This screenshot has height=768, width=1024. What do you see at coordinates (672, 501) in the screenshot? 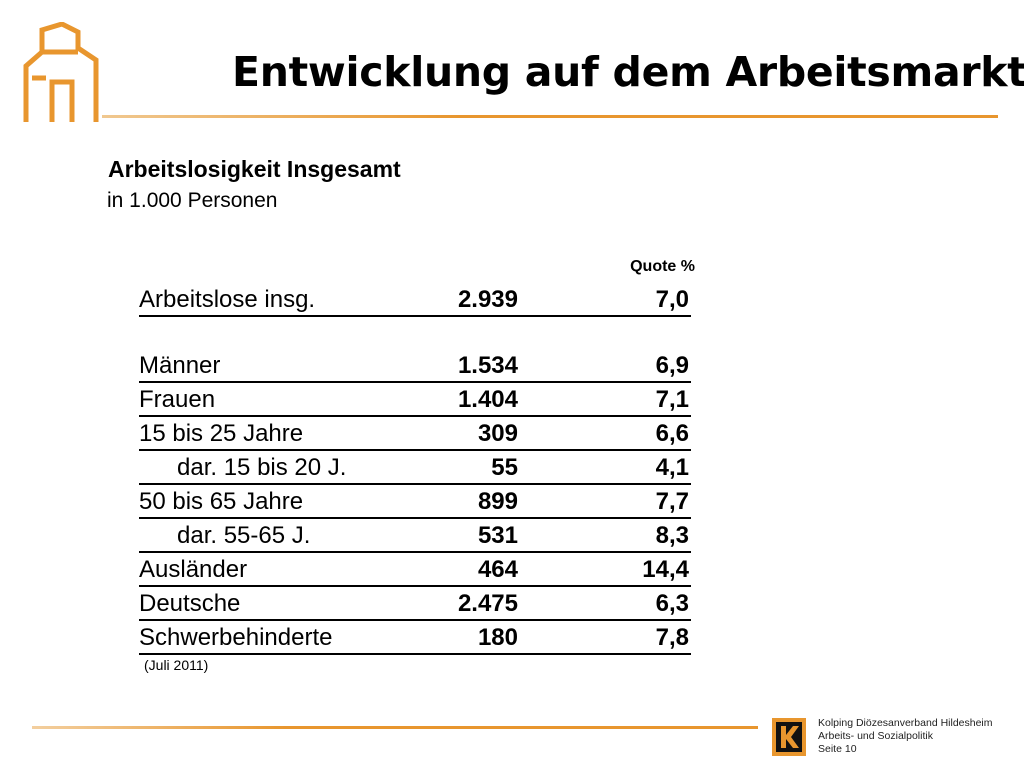
I see `row-quote: 7,7` at bounding box center [672, 501].